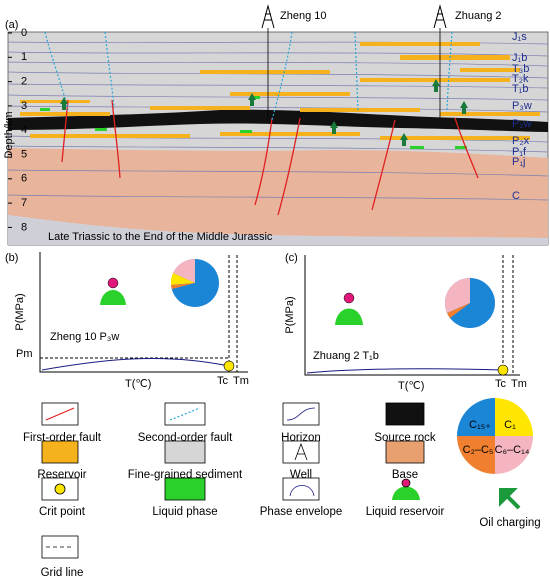 This screenshot has height=586, width=550. I want to click on formation-label: T₂k, so click(520, 79).